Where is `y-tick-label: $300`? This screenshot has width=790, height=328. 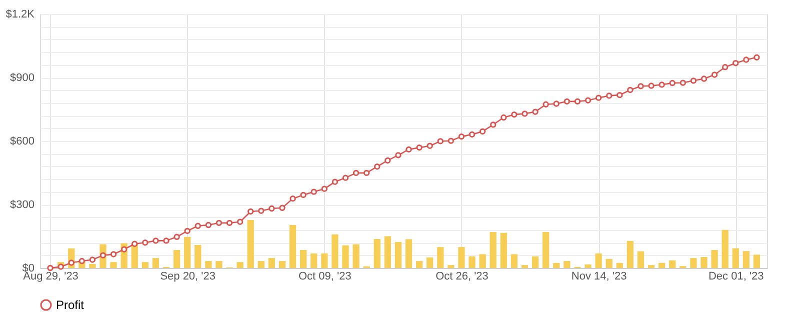 y-tick-label: $300 is located at coordinates (22, 205).